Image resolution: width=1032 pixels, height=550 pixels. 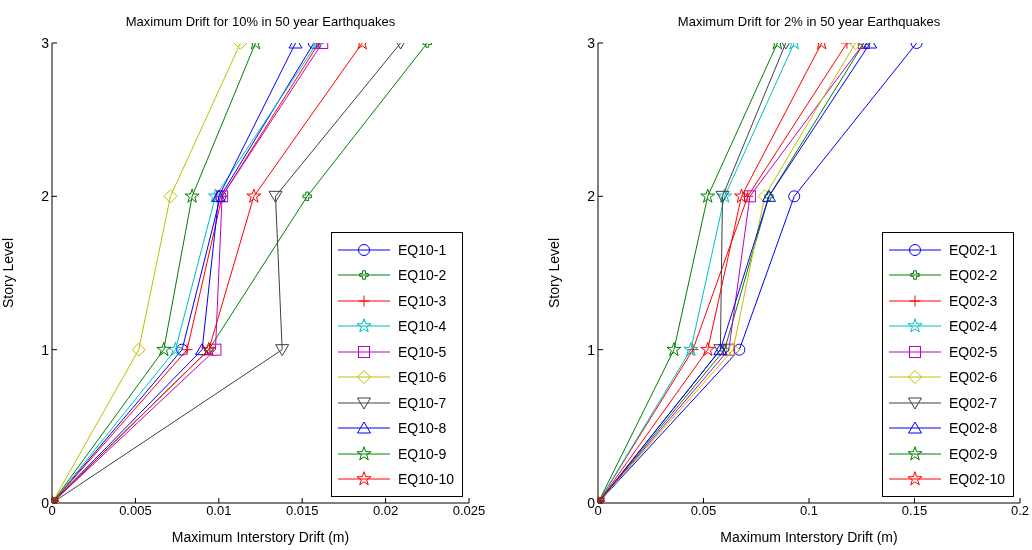 What do you see at coordinates (469, 511) in the screenshot?
I see `x-tick-label: 0.025` at bounding box center [469, 511].